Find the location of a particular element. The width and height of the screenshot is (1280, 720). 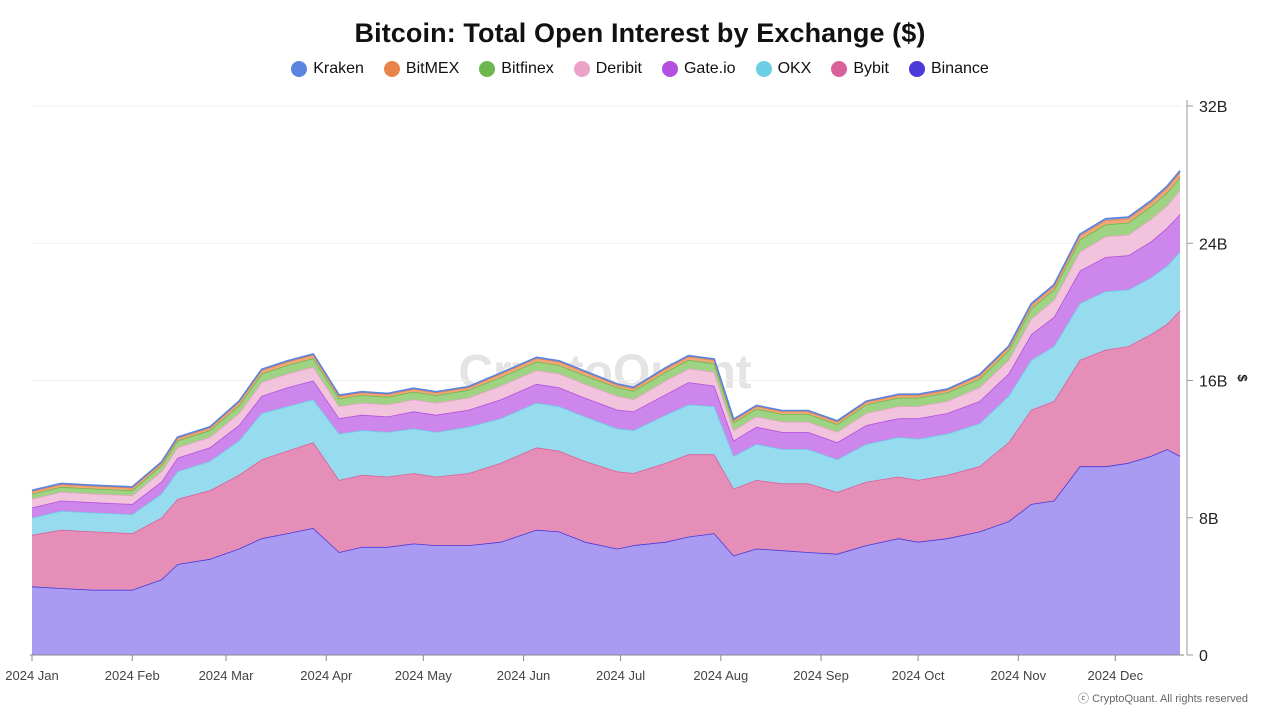

legend-item-bybit: Bybit is located at coordinates (860, 69).